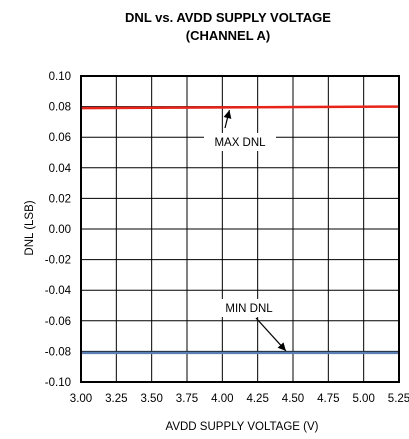 This screenshot has height=439, width=409. Describe the element at coordinates (81, 399) in the screenshot. I see `x-tick-label: 3.00` at that location.